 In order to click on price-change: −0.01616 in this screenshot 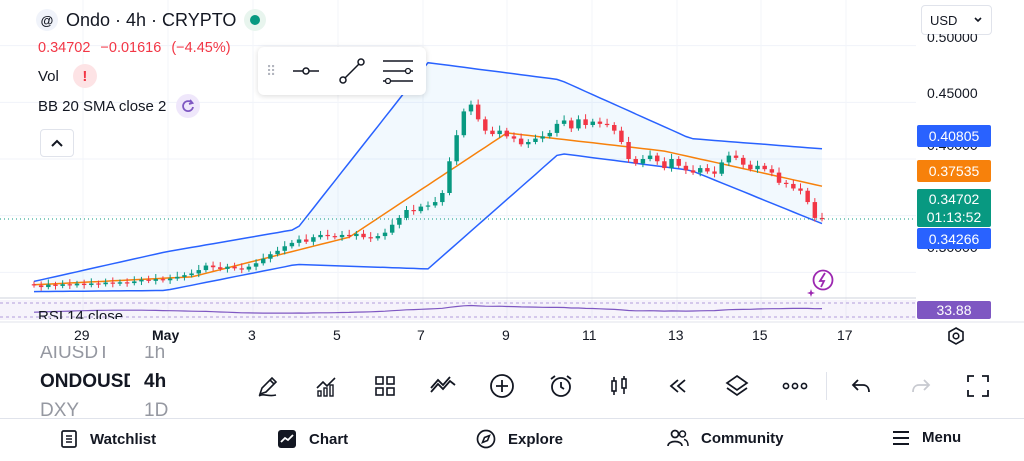, I will do `click(131, 48)`.